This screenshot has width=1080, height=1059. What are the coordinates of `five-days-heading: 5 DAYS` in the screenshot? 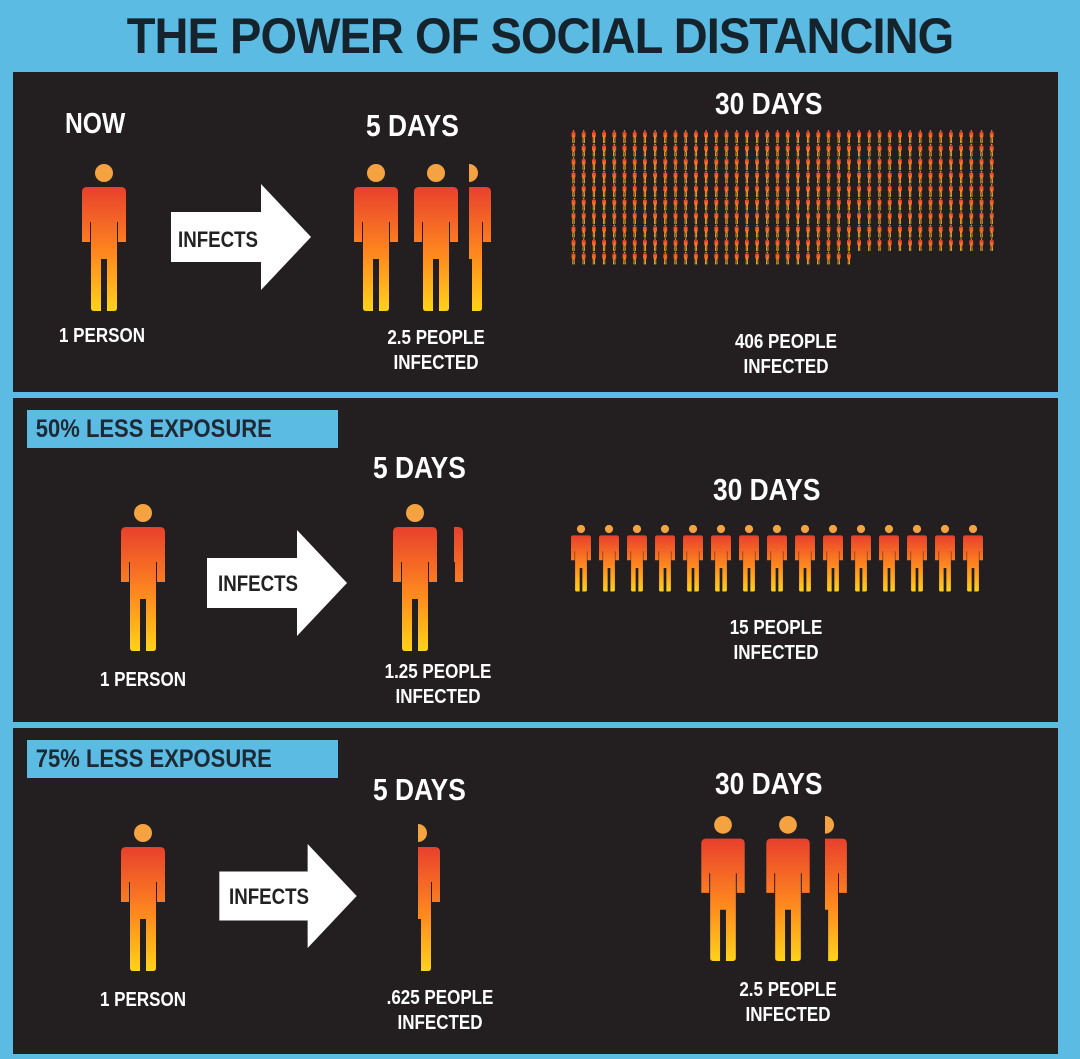 It's located at (419, 789).